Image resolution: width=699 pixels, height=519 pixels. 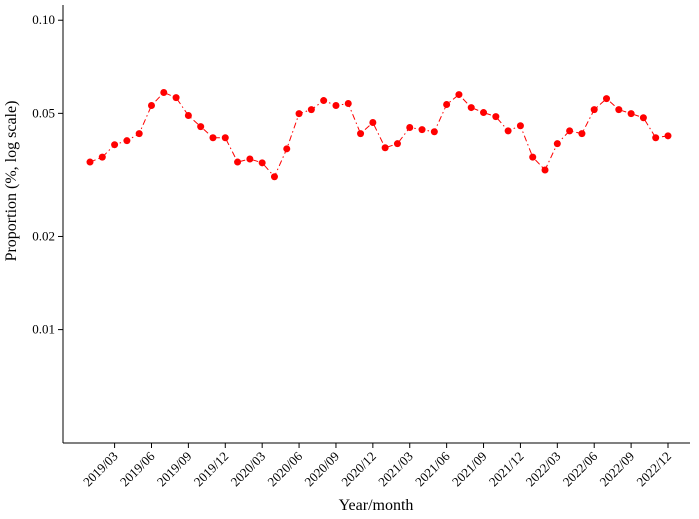 What do you see at coordinates (432, 468) in the screenshot?
I see `x-tick-label: 2021/06` at bounding box center [432, 468].